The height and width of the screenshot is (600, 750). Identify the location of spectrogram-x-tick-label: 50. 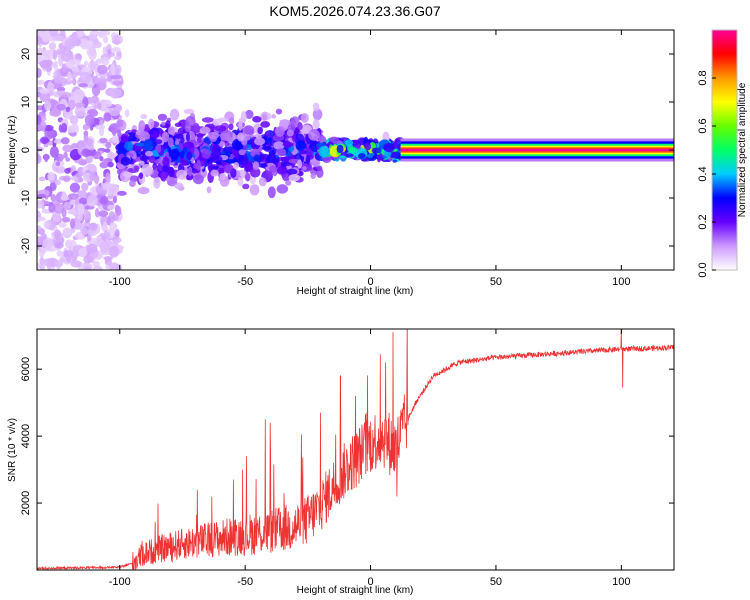
(496, 282).